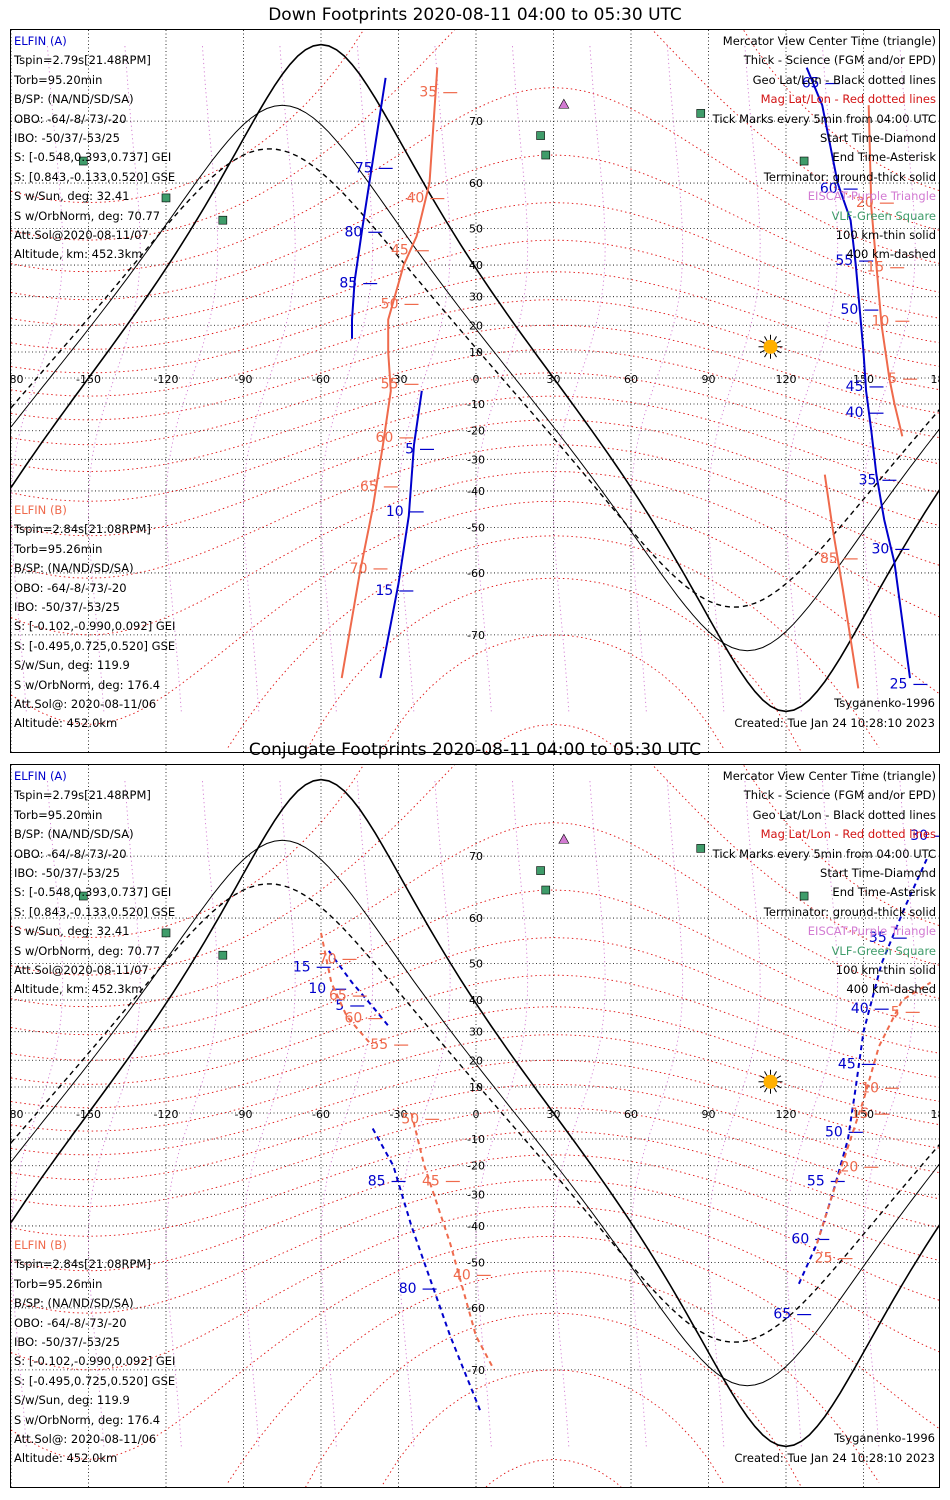  I want to click on elfin-a-info-line: IBO: -50/37/-53/25, so click(67, 137).